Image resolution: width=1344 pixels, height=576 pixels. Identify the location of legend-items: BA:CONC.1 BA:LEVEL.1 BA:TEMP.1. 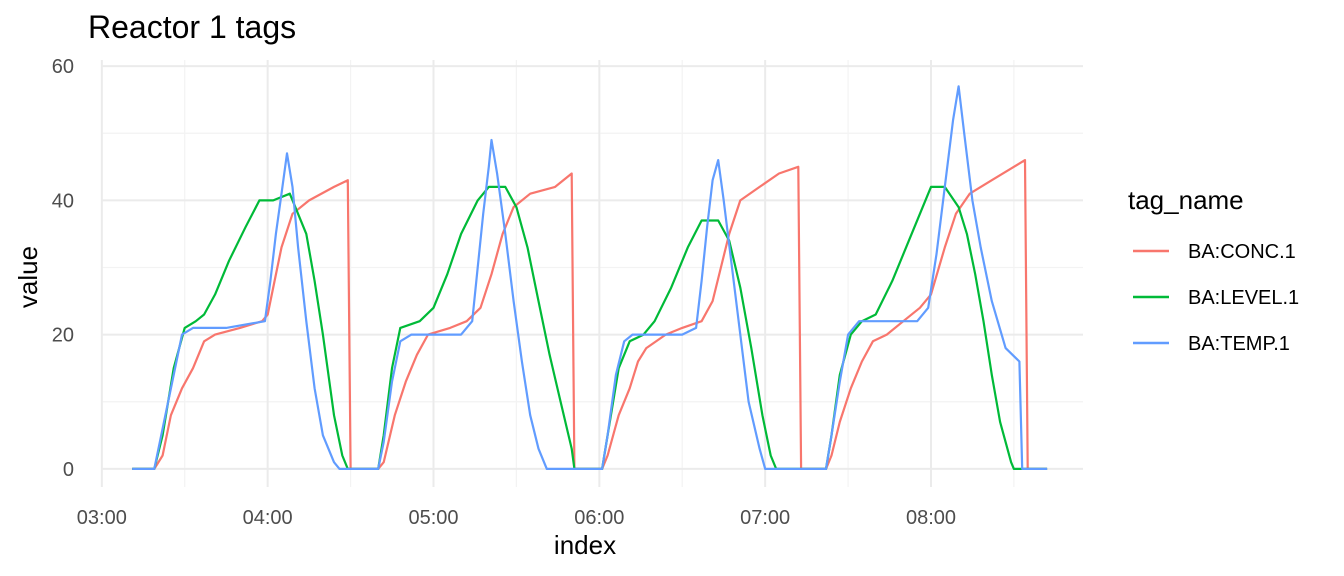
(1216, 298).